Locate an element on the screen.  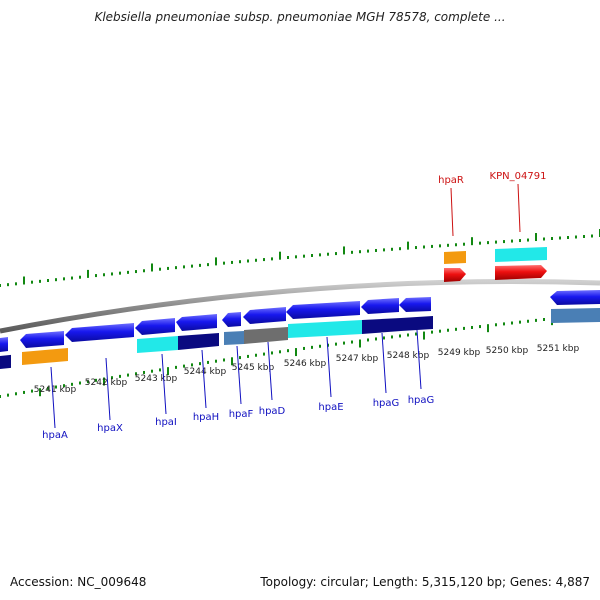
kbp-tick-label: 5243 kbp is located at coordinates (156, 379).